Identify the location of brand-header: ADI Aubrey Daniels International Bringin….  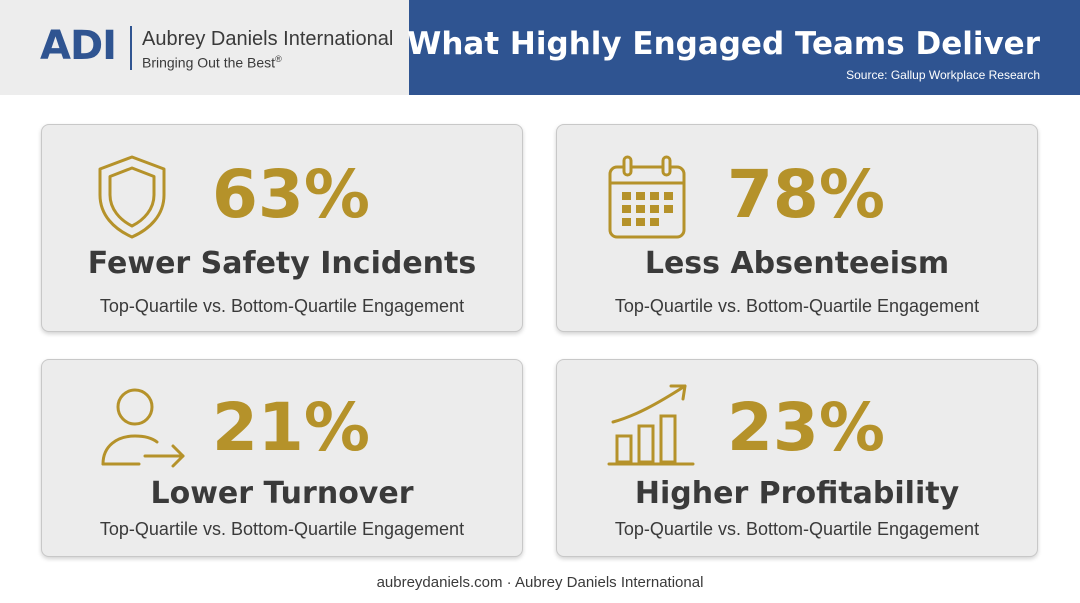
(204, 47).